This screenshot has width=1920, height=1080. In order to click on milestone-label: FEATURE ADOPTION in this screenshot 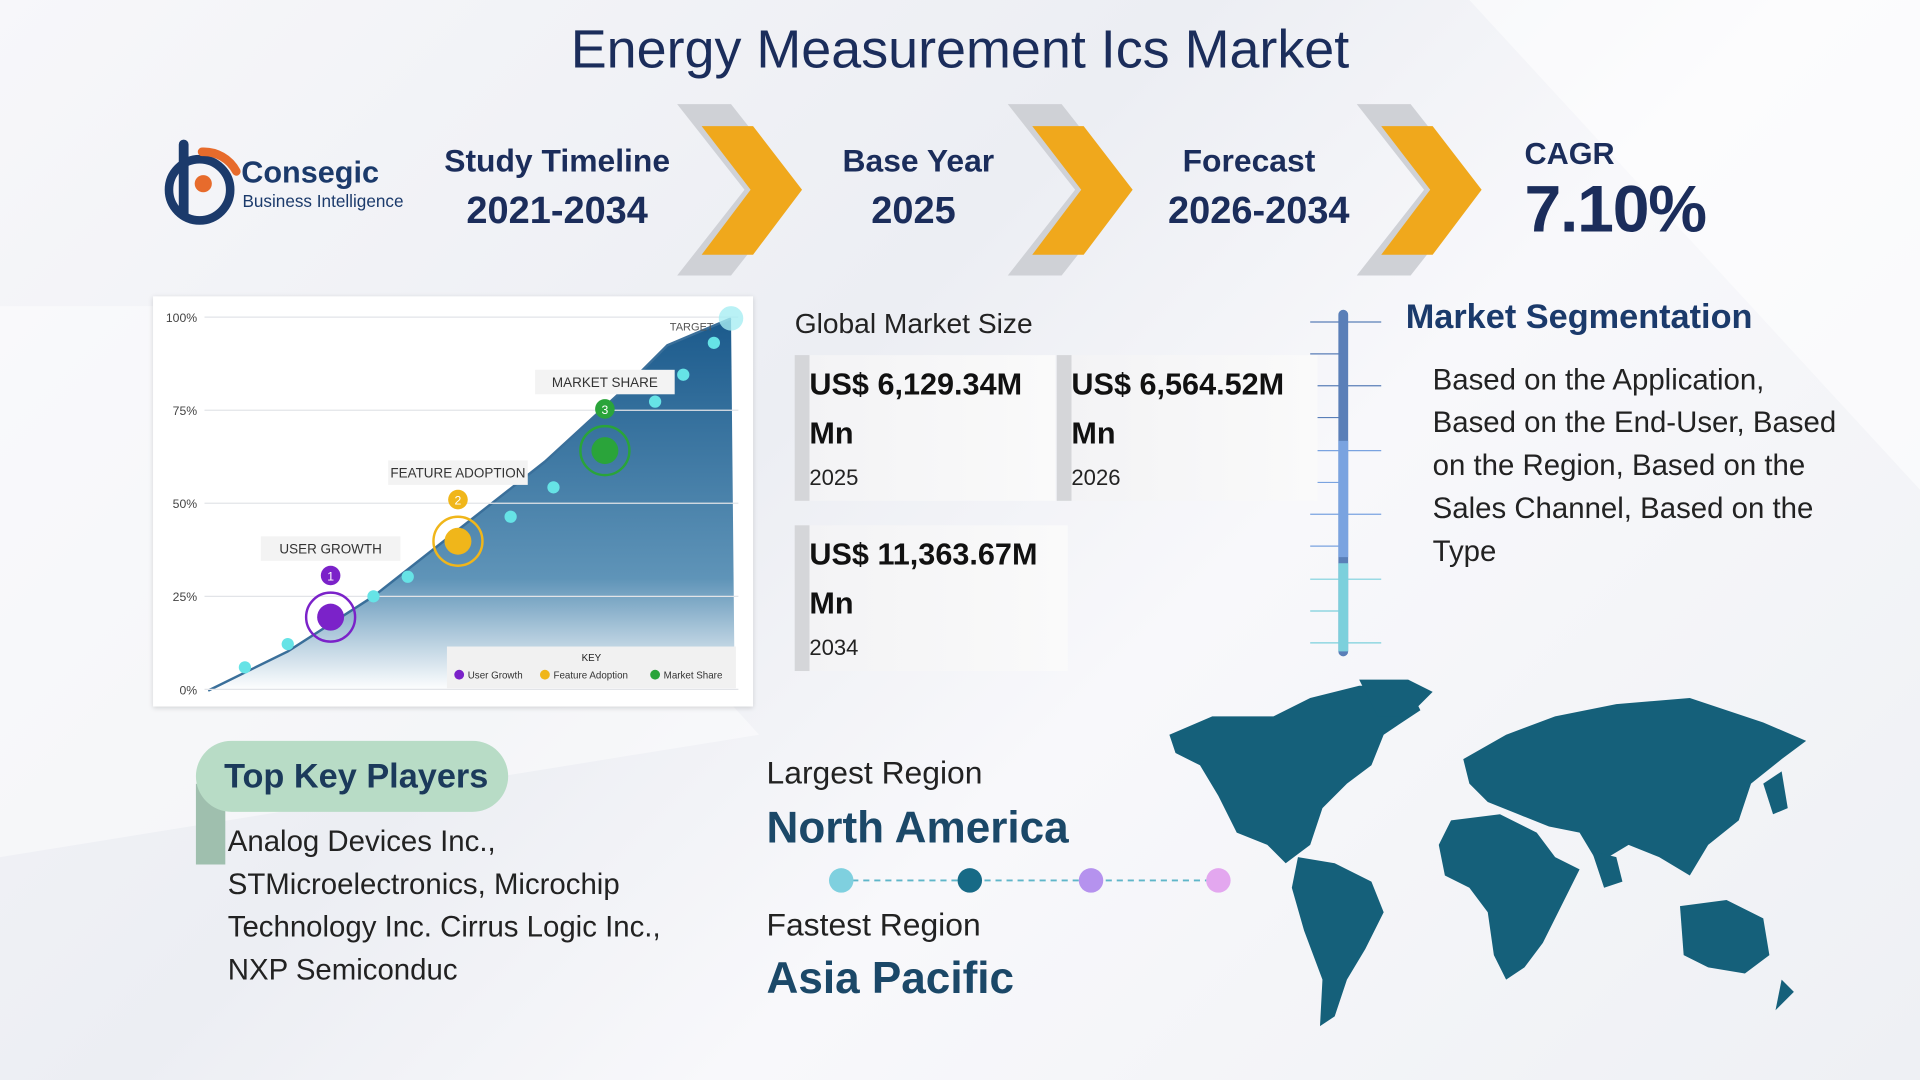, I will do `click(457, 473)`.